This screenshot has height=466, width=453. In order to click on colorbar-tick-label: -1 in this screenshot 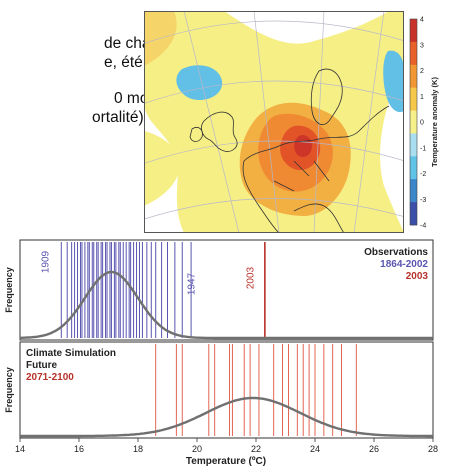, I will do `click(423, 148)`.